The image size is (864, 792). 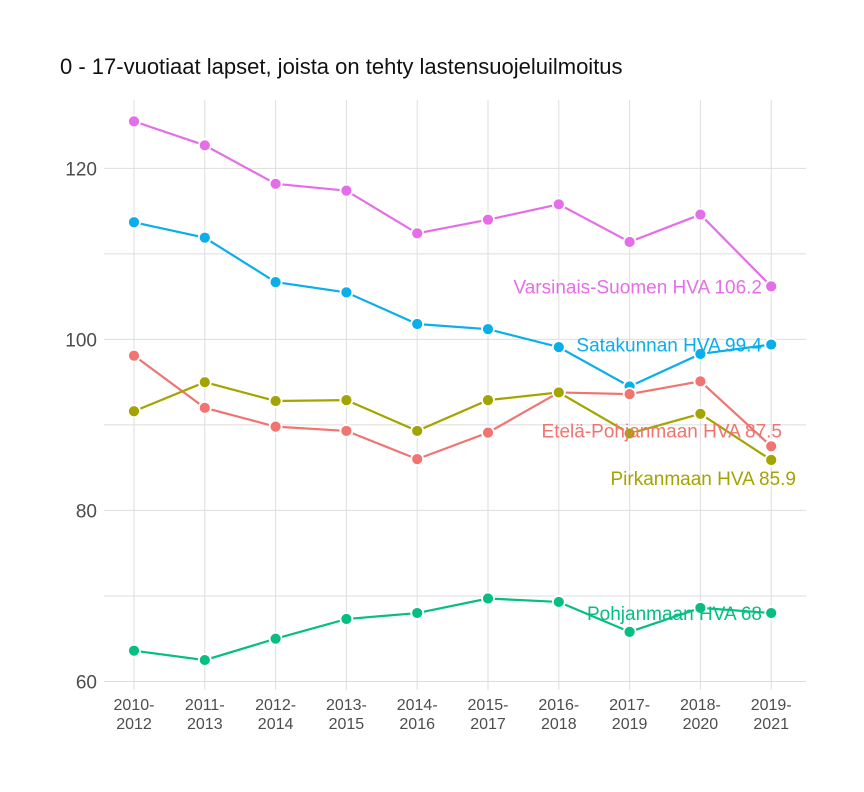 I want to click on series-pohjanmaan-hva, so click(x=453, y=629).